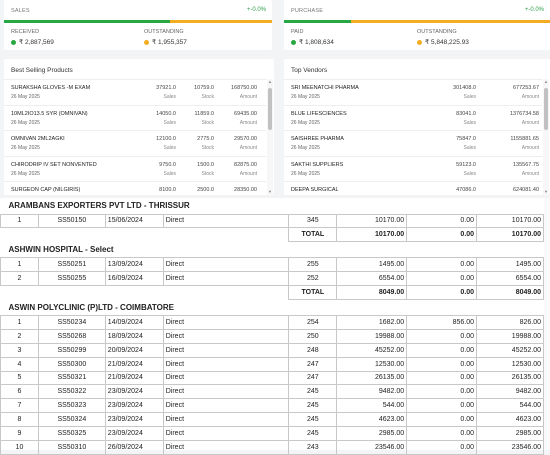  Describe the element at coordinates (204, 88) in the screenshot. I see `product-stock: 10759.0` at that location.